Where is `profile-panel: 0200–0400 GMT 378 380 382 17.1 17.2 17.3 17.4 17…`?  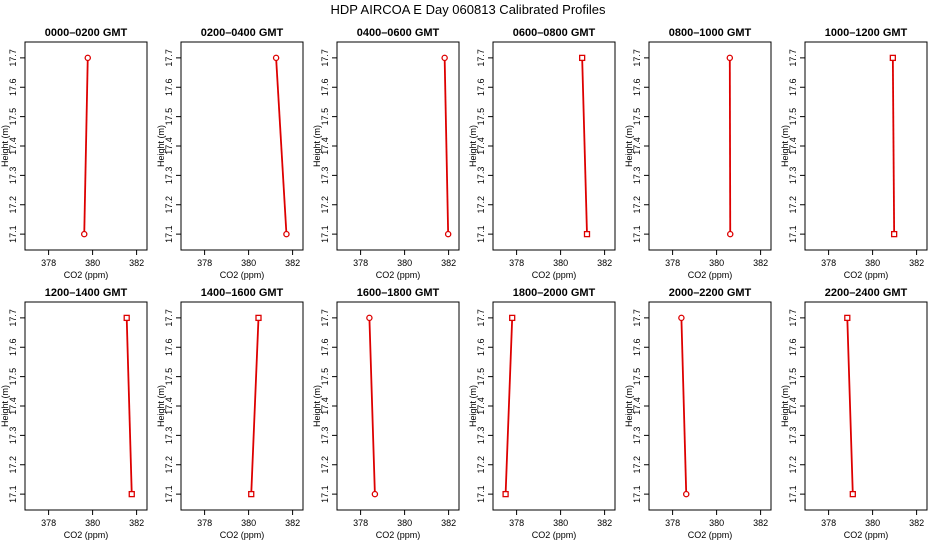 profile-panel: 0200–0400 GMT 378 380 382 17.1 17.2 17.3 17.4 17… is located at coordinates (230, 153).